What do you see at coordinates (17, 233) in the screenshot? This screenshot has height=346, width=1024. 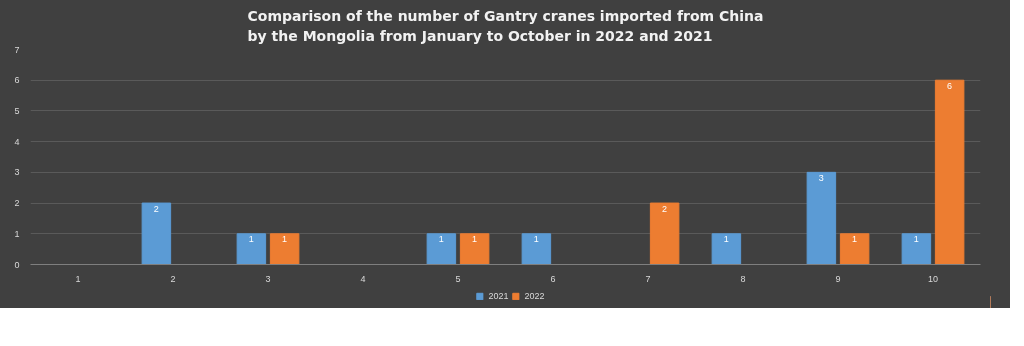 I see `y-tick-label: 1` at bounding box center [17, 233].